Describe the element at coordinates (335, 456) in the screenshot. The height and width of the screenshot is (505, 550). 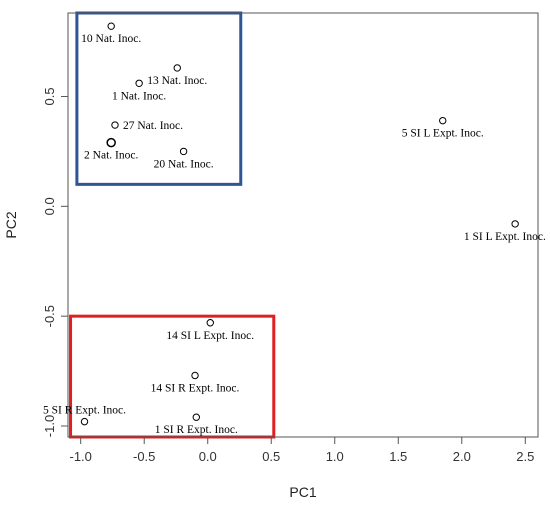
I see `x-tick-label: 1.0` at that location.